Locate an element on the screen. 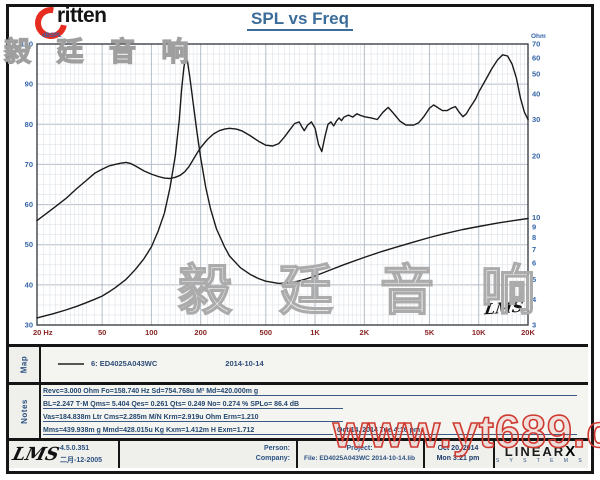  legend-line-swatch is located at coordinates (71, 363).